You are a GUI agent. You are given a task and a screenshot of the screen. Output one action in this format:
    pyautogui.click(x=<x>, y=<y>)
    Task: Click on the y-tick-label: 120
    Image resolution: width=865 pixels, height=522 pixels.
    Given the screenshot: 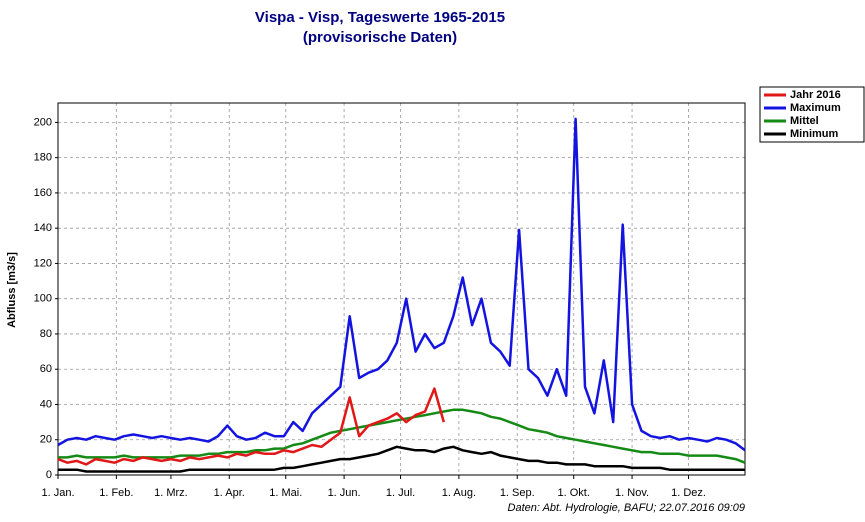 What is the action you would take?
    pyautogui.click(x=43, y=263)
    